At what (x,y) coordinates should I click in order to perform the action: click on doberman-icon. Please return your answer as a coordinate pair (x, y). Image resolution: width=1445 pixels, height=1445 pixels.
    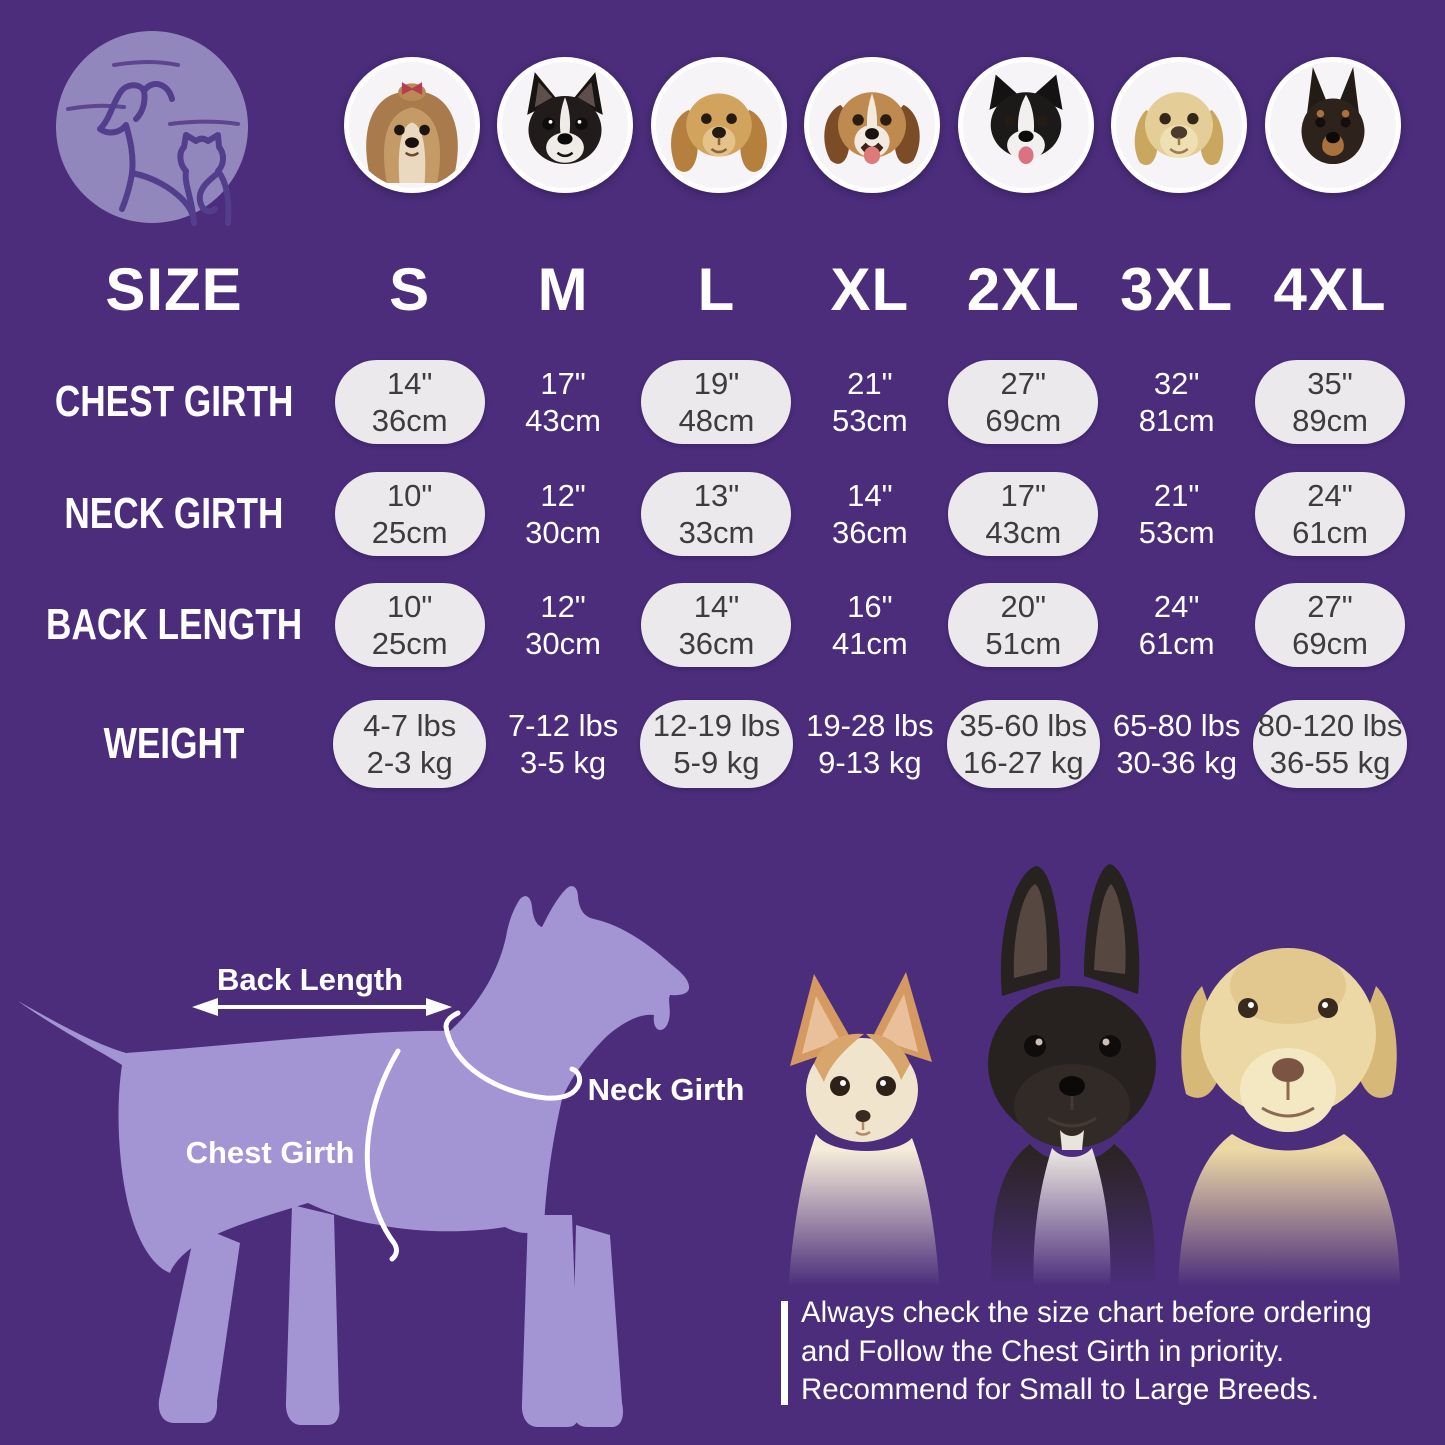
    Looking at the image, I should click on (1333, 116).